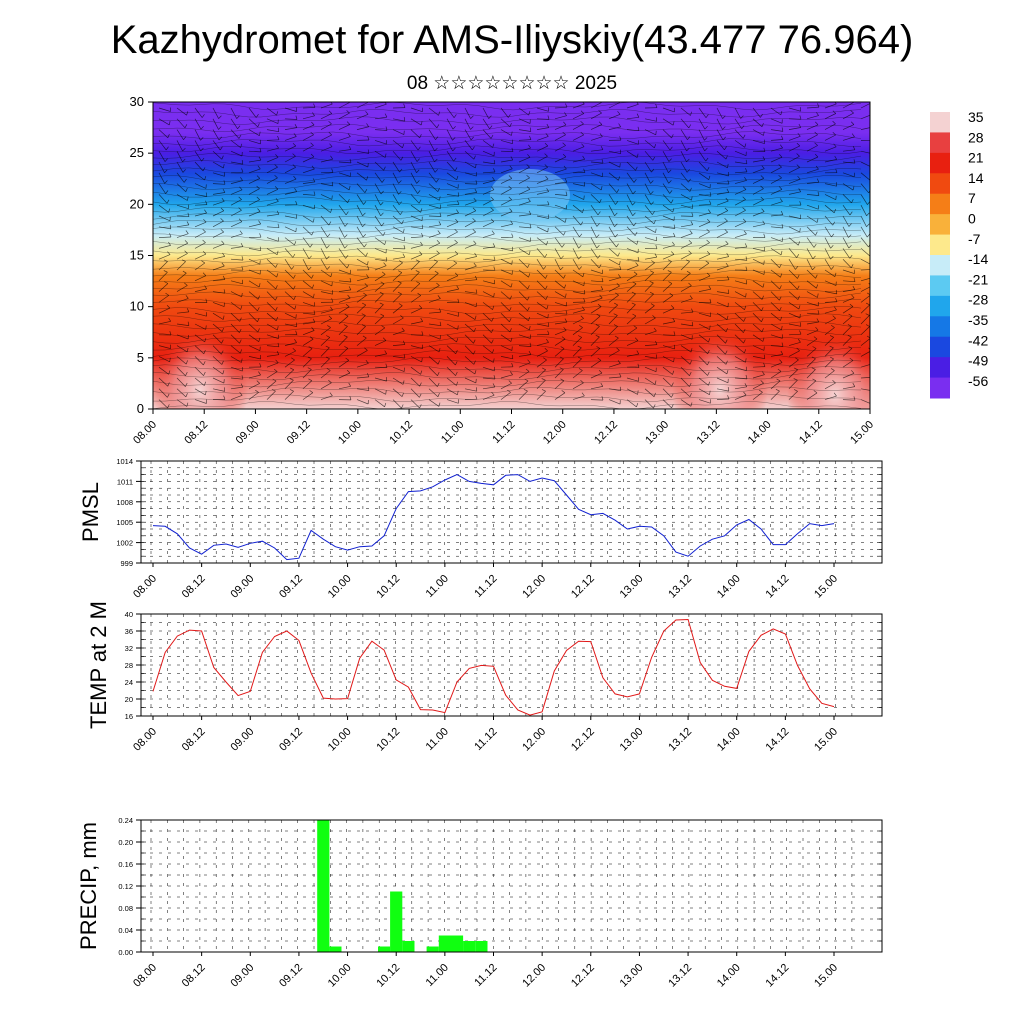 The image size is (1024, 1024). What do you see at coordinates (124, 543) in the screenshot?
I see `y-tick-label: 1002` at bounding box center [124, 543].